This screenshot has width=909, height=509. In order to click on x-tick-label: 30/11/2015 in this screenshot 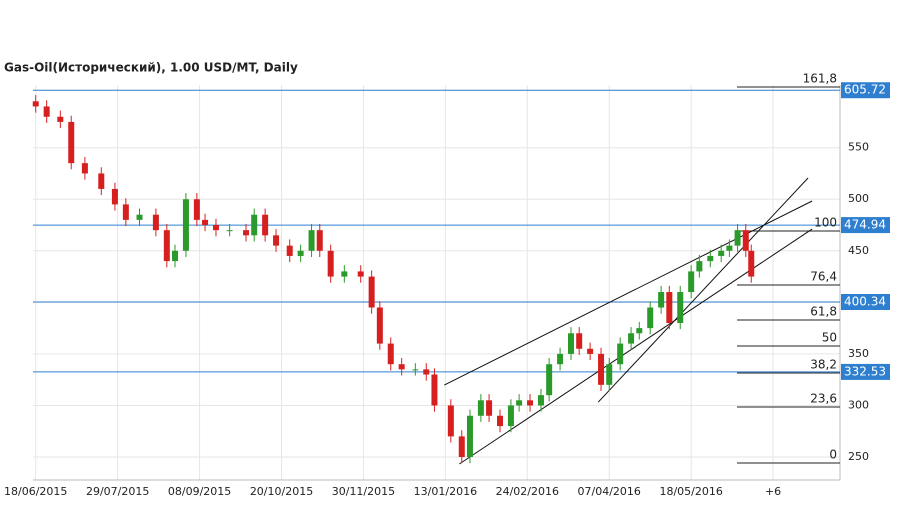, I will do `click(363, 491)`.